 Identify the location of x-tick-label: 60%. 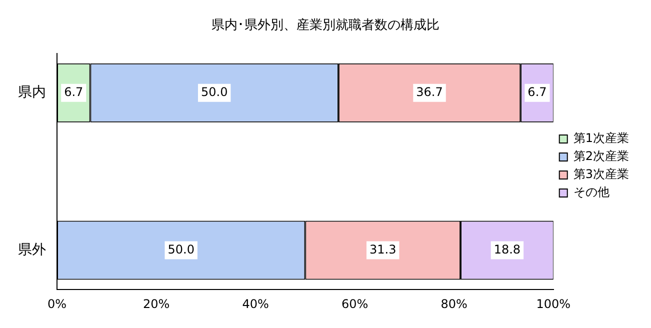
(354, 303).